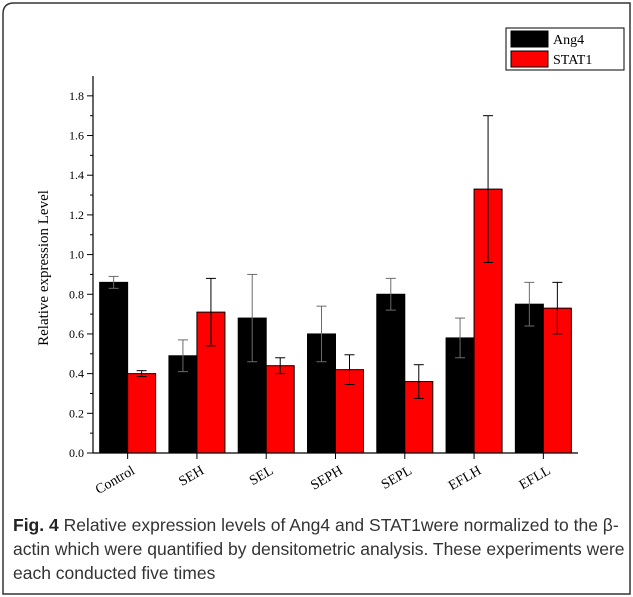  I want to click on x-tick-labels: Control SEH SEL SEPH SEPL EFLH EFLL, so click(323, 480).